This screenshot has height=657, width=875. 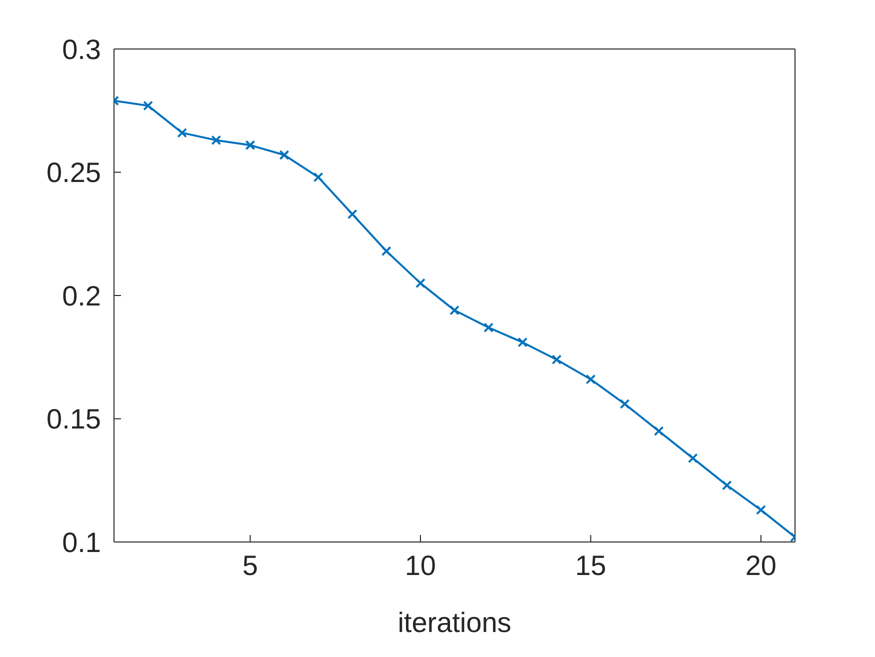 I want to click on x-tick-label: 15, so click(x=590, y=565).